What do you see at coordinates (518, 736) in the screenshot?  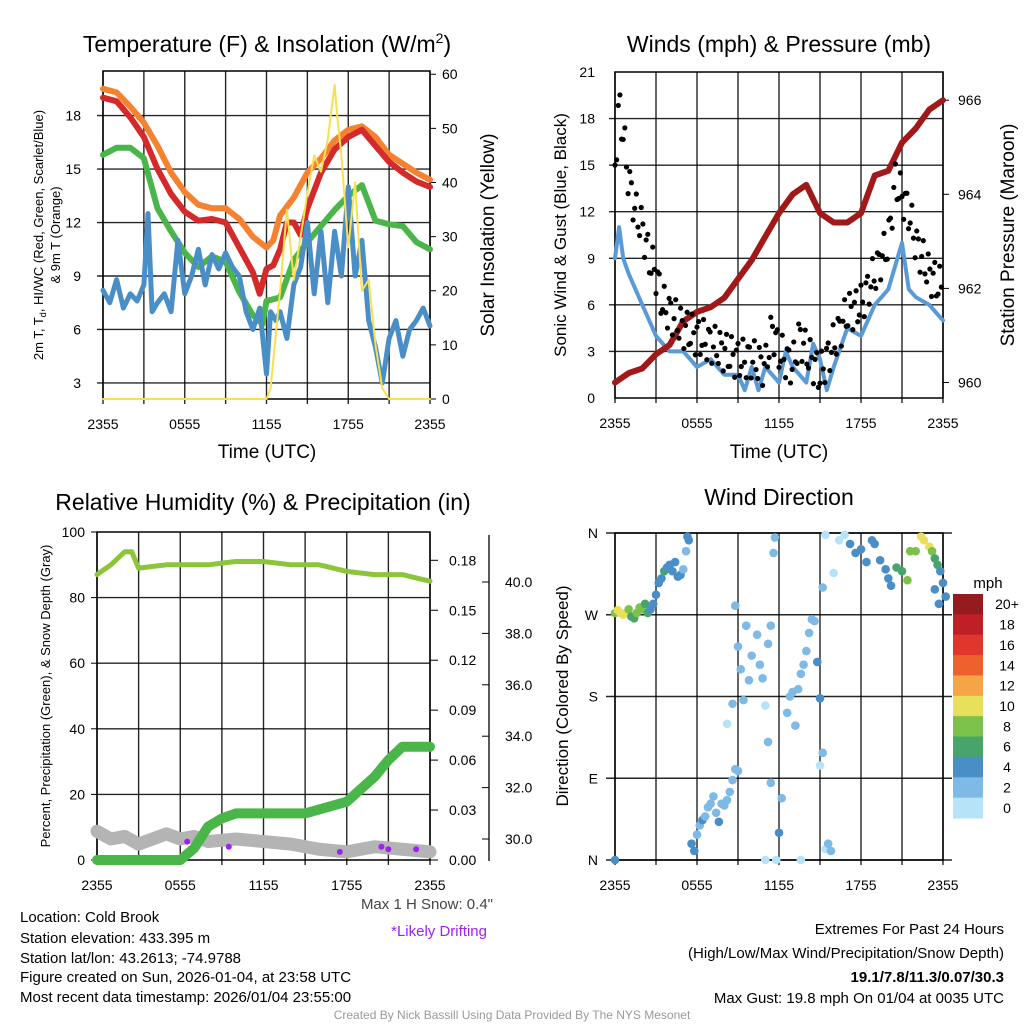 I see `y3-tick-label: 34.0` at bounding box center [518, 736].